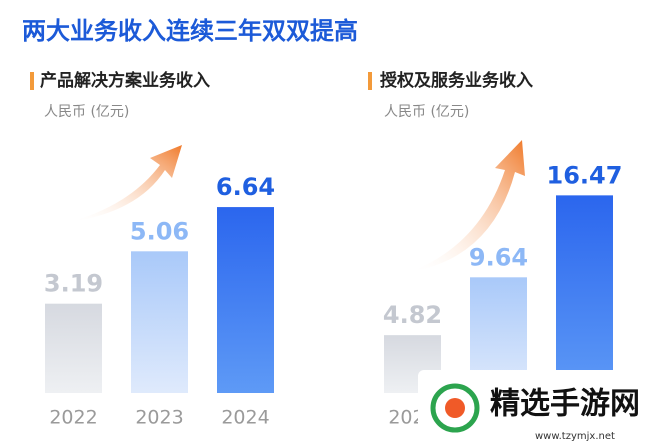  I want to click on value-label: 6.64, so click(245, 187).